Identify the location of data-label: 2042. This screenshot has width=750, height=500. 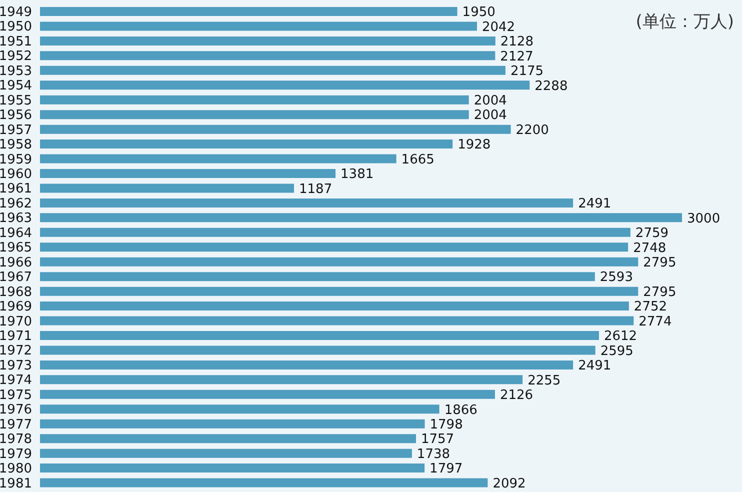
(499, 27).